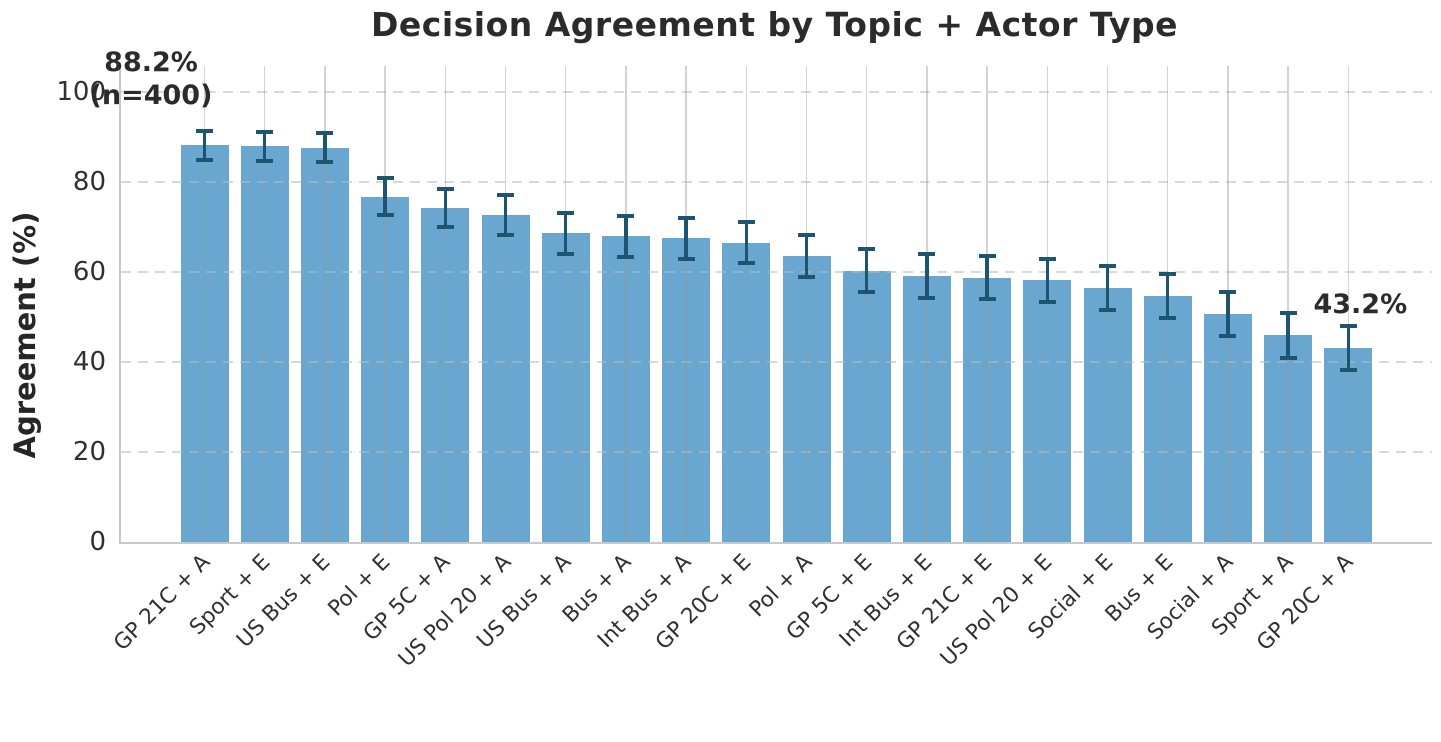 The image size is (1441, 742). What do you see at coordinates (89, 182) in the screenshot?
I see `y-tick-label: 80` at bounding box center [89, 182].